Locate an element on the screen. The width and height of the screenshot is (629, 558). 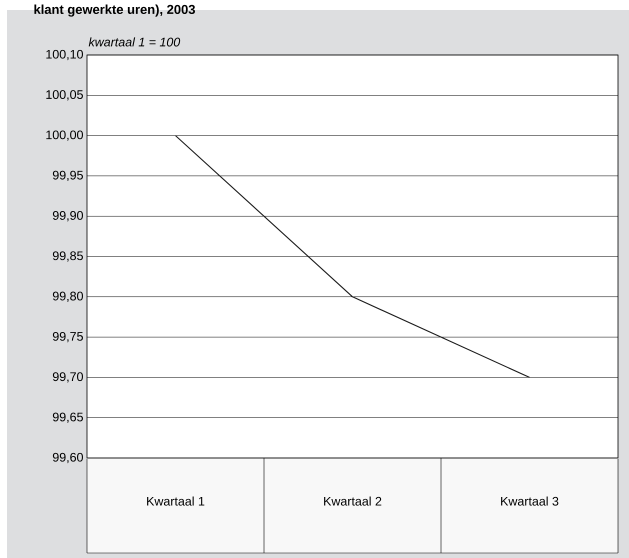
x-tick-label: Kwartaal 1 is located at coordinates (175, 501).